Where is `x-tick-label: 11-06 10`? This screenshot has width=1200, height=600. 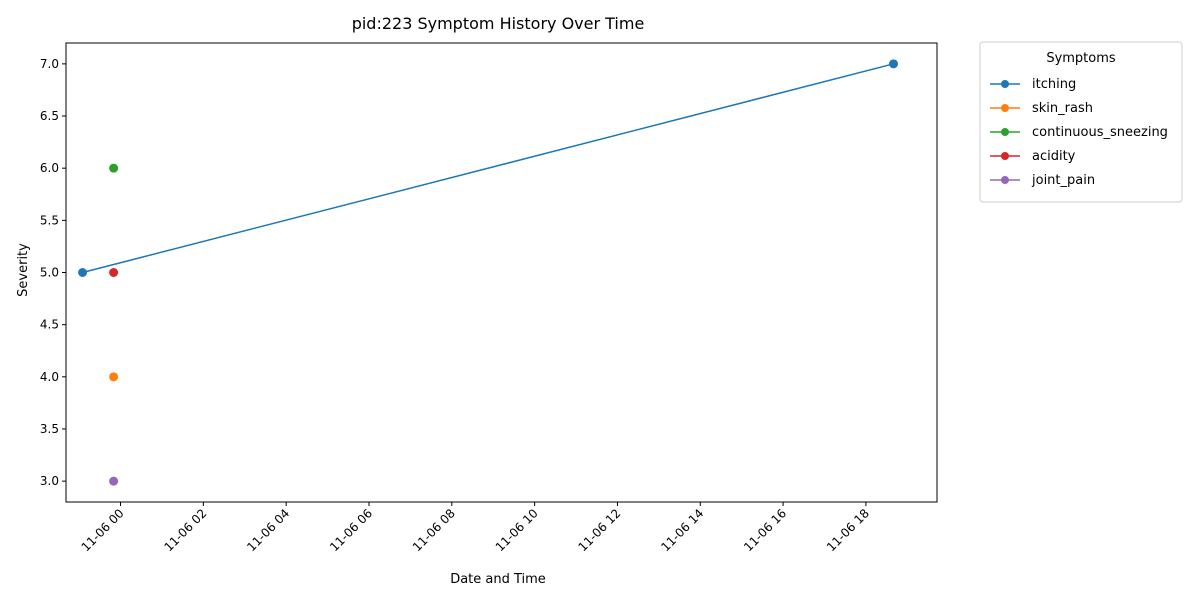
x-tick-label: 11-06 10 is located at coordinates (517, 530).